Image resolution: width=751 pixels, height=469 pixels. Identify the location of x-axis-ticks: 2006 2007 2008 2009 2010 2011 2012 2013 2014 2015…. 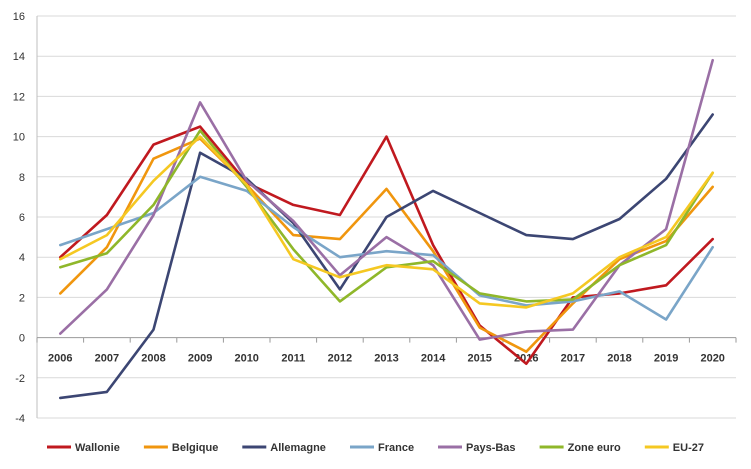
(386, 359).